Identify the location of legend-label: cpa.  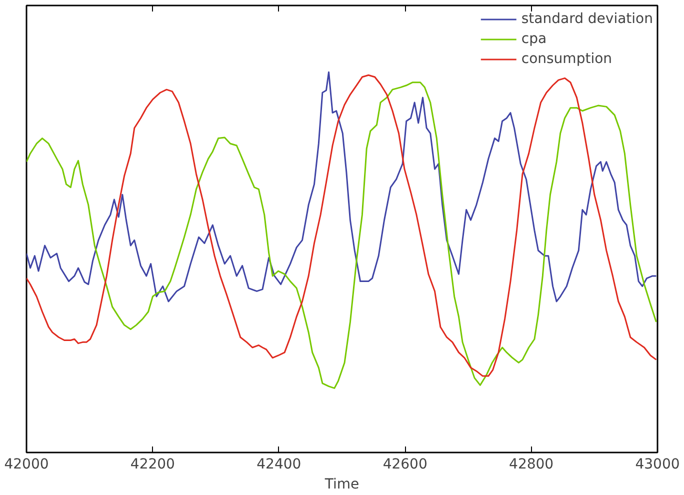
(534, 39).